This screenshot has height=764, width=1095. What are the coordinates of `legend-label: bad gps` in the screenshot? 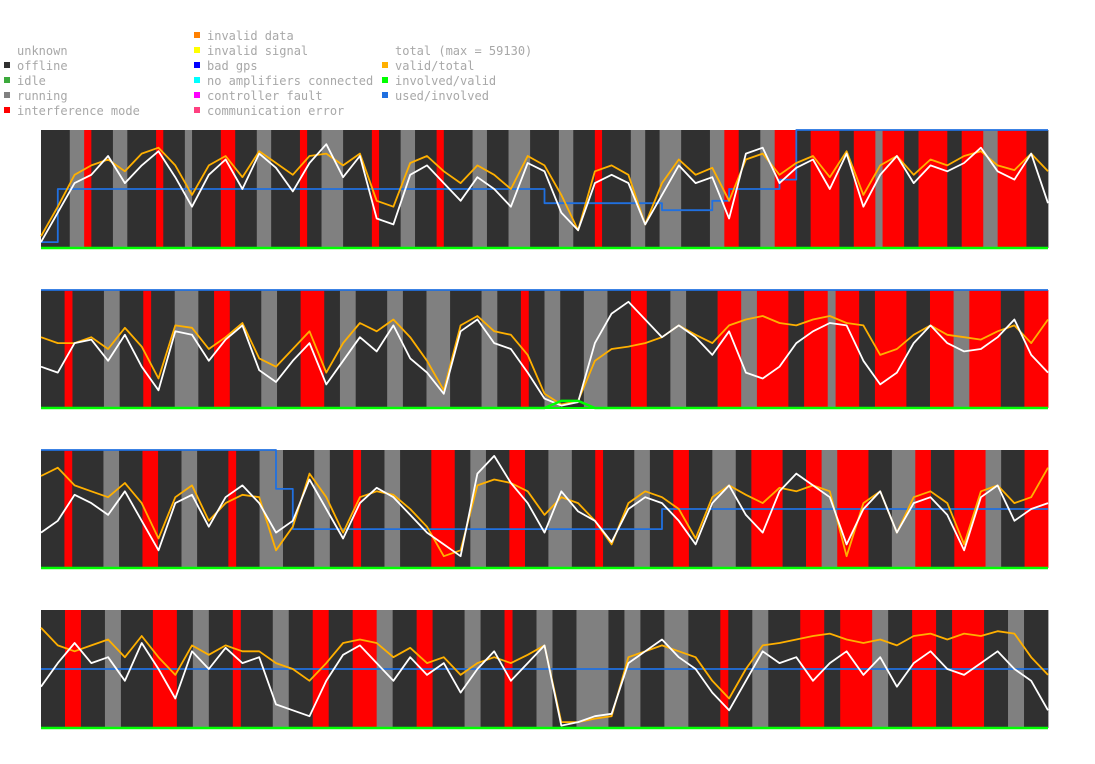 It's located at (232, 66).